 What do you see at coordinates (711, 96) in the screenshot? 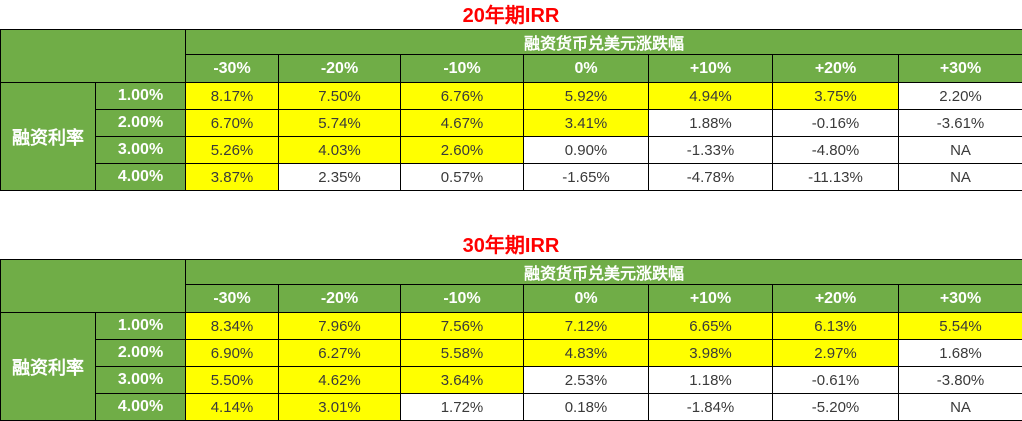
I see `data-cell: 4.94%` at bounding box center [711, 96].